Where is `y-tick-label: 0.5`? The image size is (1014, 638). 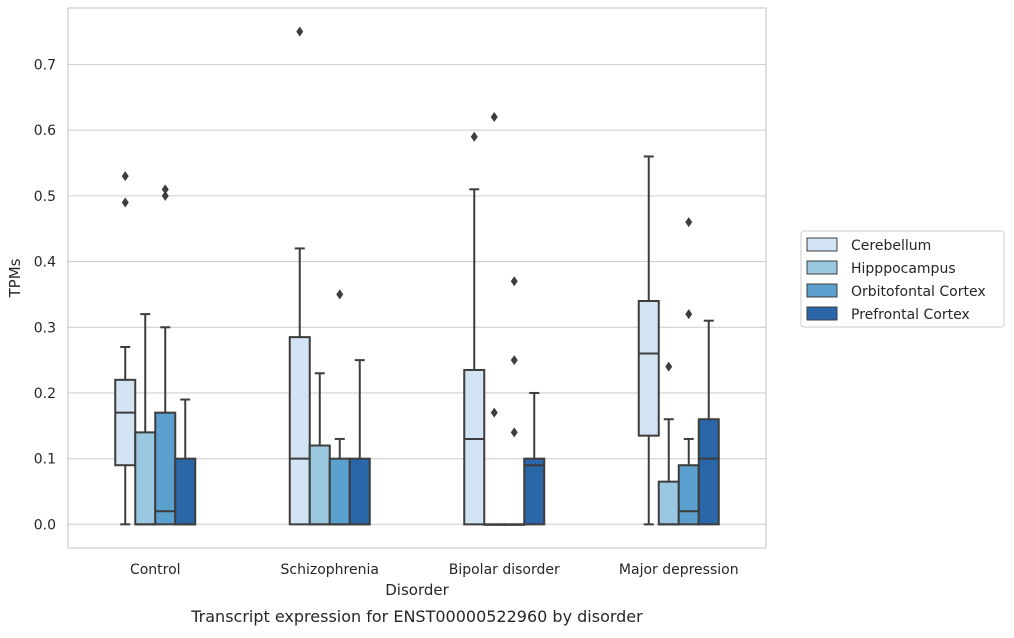 y-tick-label: 0.5 is located at coordinates (45, 197).